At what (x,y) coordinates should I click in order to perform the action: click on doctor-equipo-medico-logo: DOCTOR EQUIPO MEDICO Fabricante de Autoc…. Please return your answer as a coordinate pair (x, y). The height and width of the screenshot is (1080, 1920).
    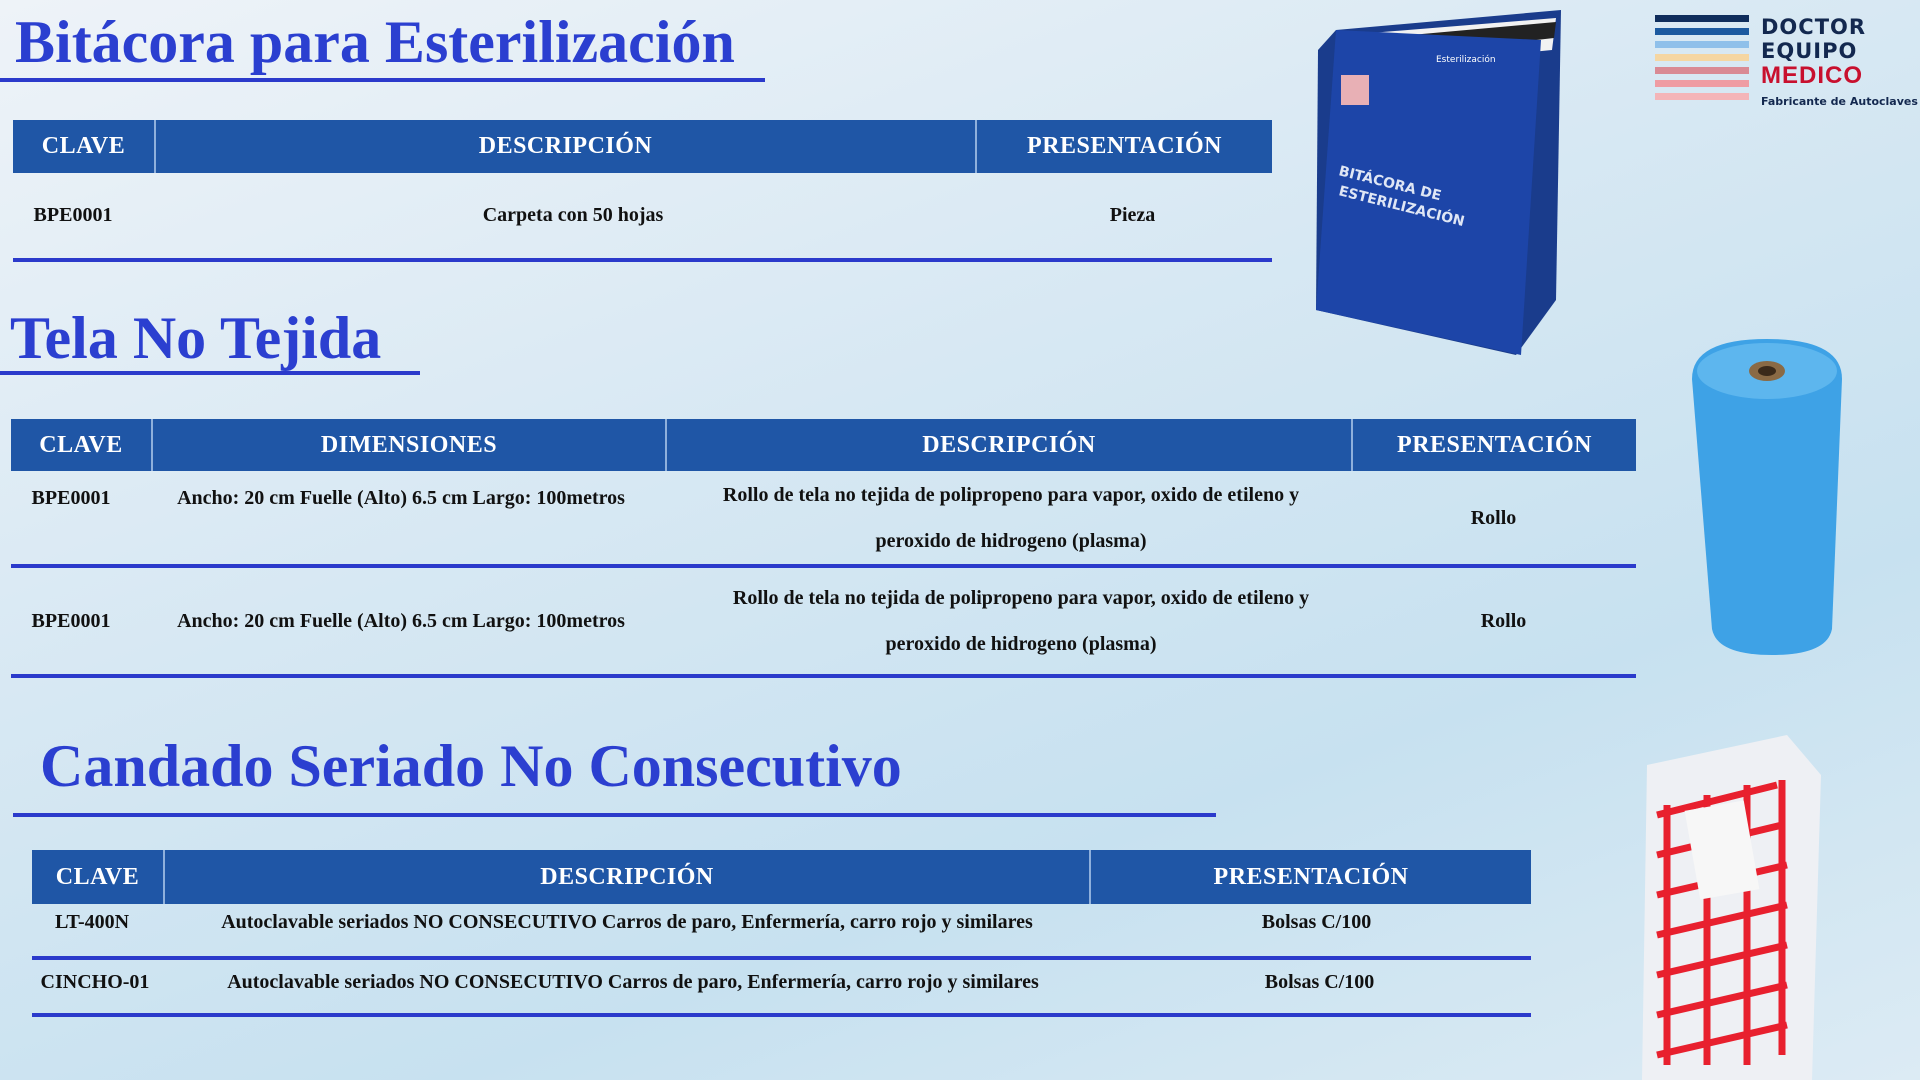
    Looking at the image, I should click on (1787, 65).